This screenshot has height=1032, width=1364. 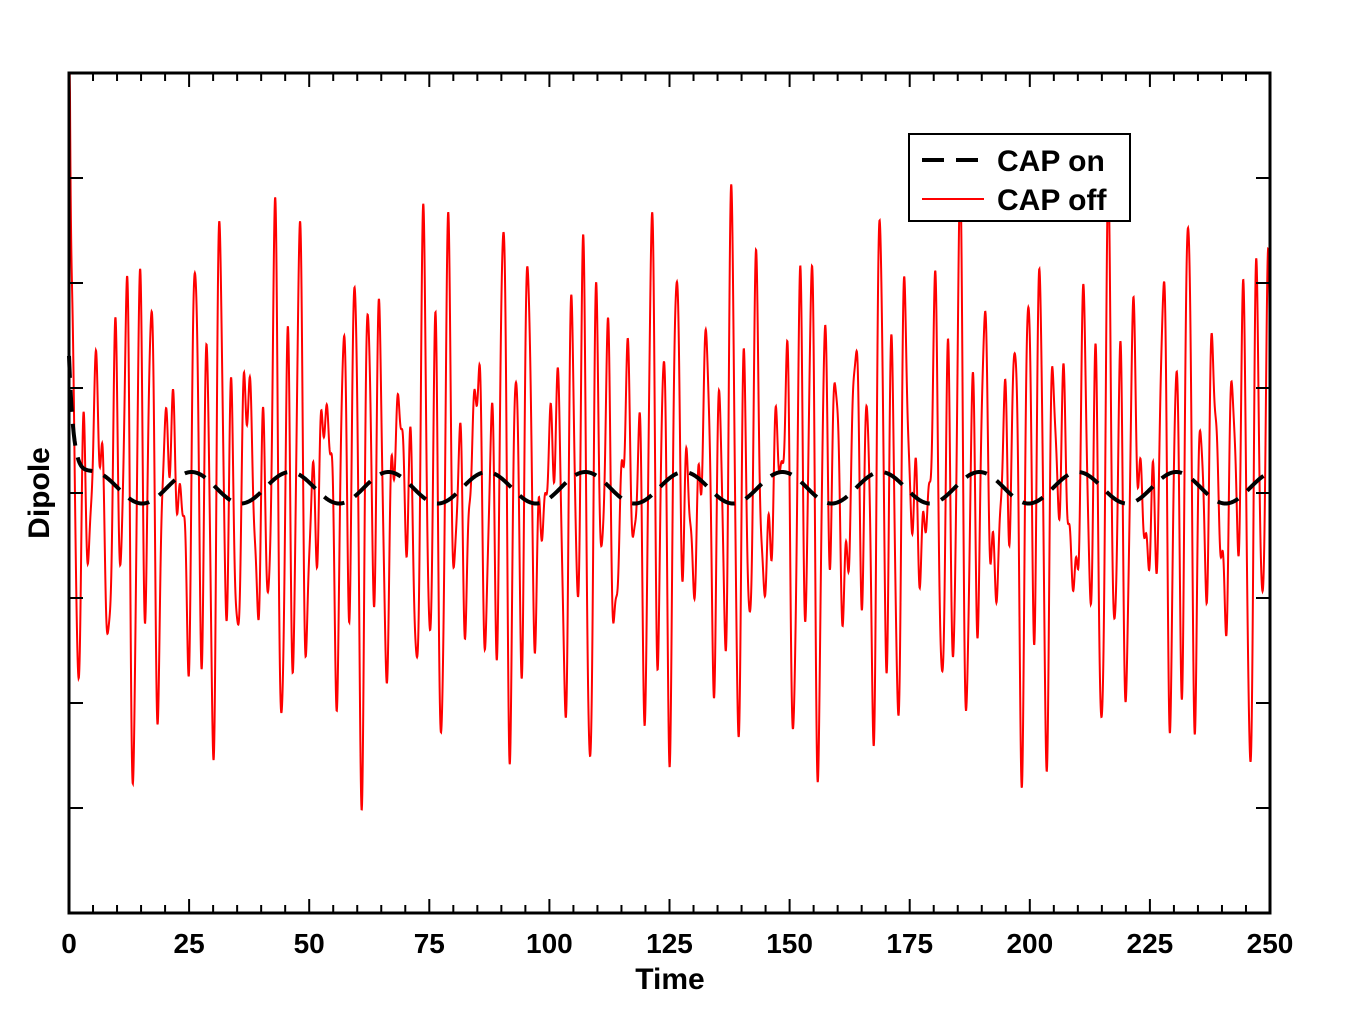 What do you see at coordinates (39, 493) in the screenshot?
I see `y-axis-title: Dipole` at bounding box center [39, 493].